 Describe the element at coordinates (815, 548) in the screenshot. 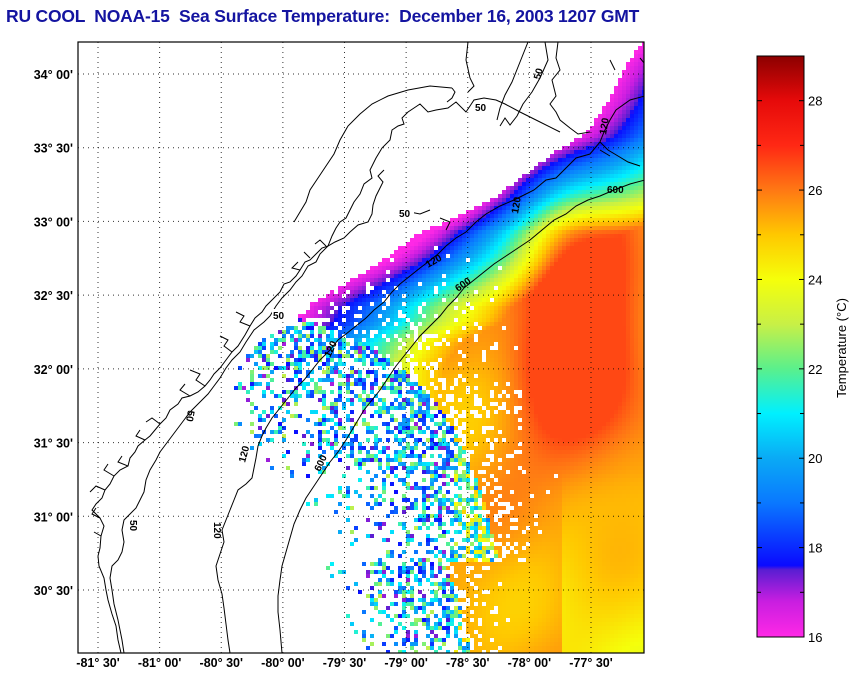

I see `colorbar-tick-label: 18` at that location.